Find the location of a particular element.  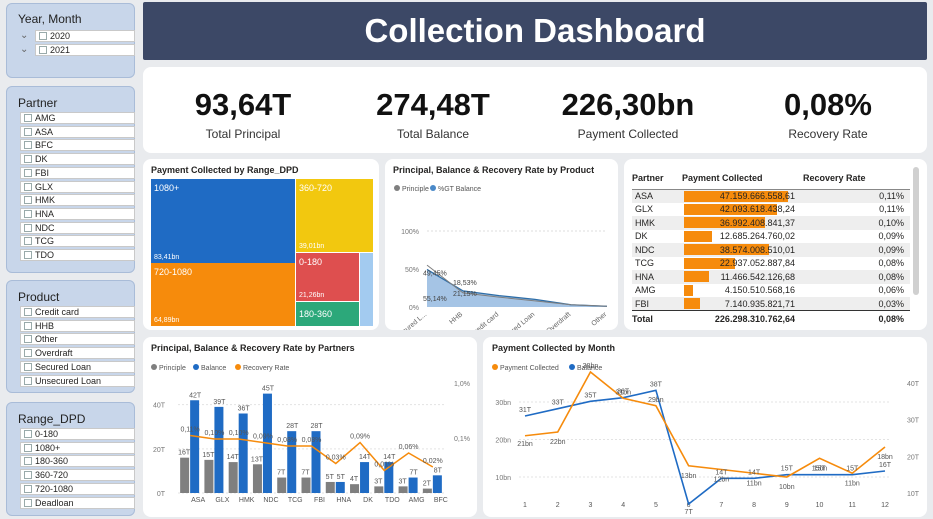

bar-label: 14T is located at coordinates (233, 457).